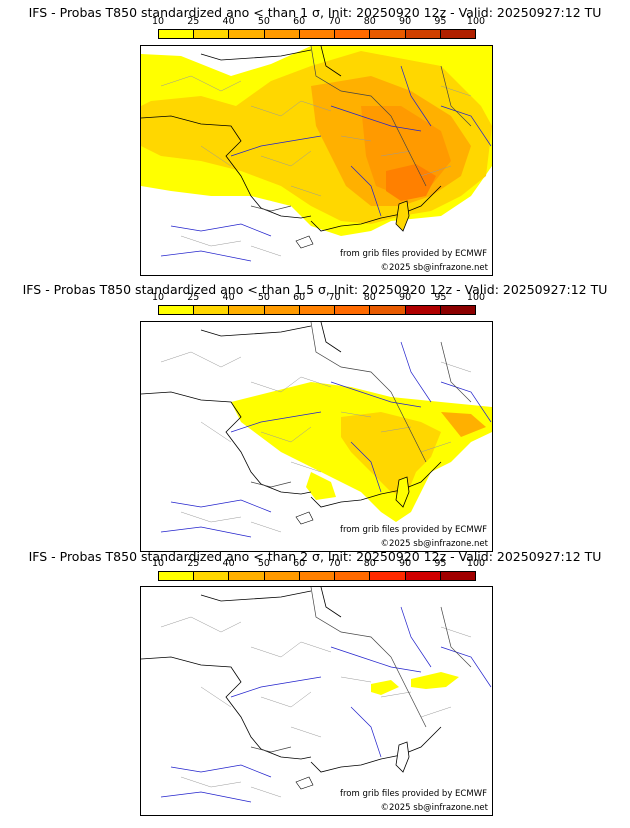  What do you see at coordinates (218, 235) in the screenshot?
I see `low-prob-area` at bounding box center [218, 235].